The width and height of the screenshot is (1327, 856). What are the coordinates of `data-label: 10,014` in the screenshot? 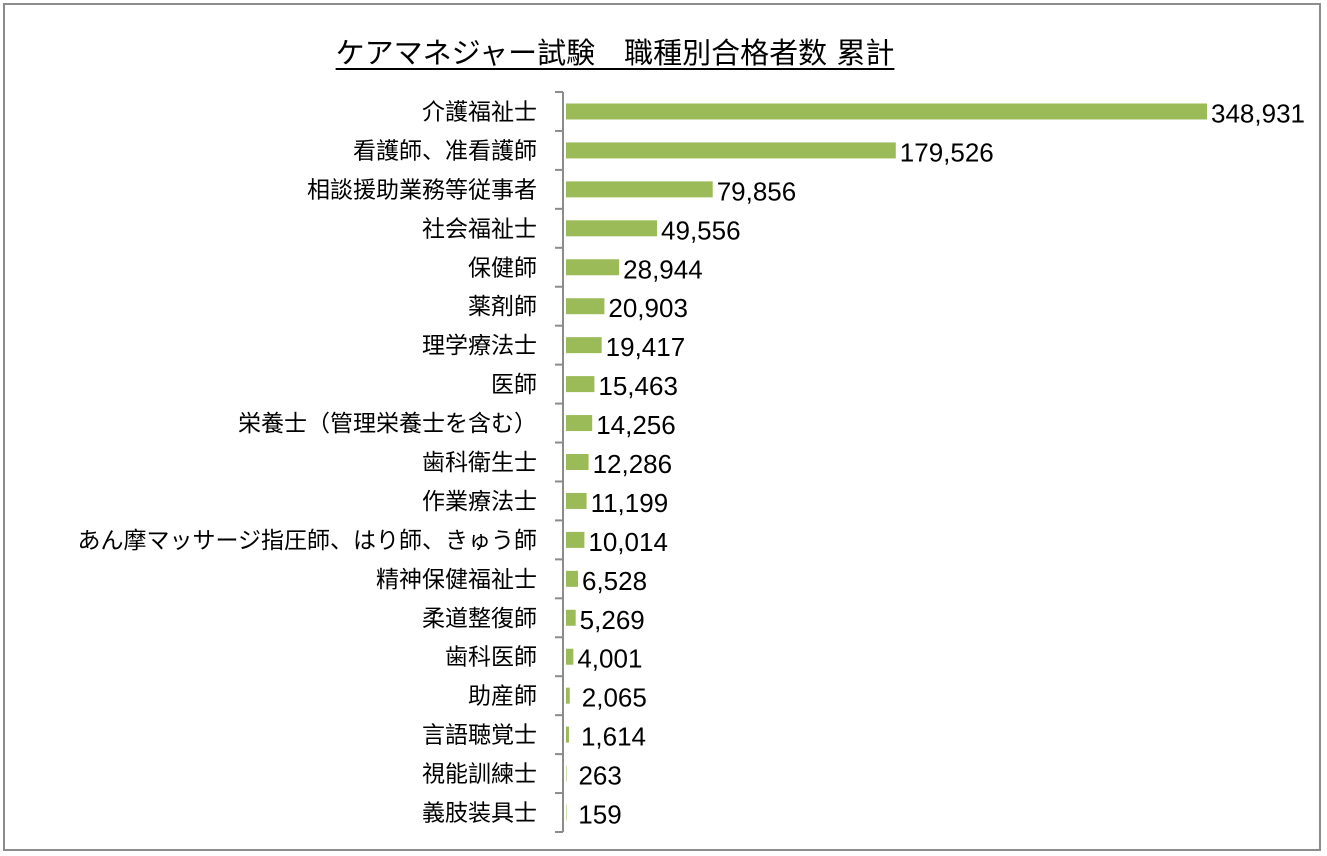 It's located at (628, 542).